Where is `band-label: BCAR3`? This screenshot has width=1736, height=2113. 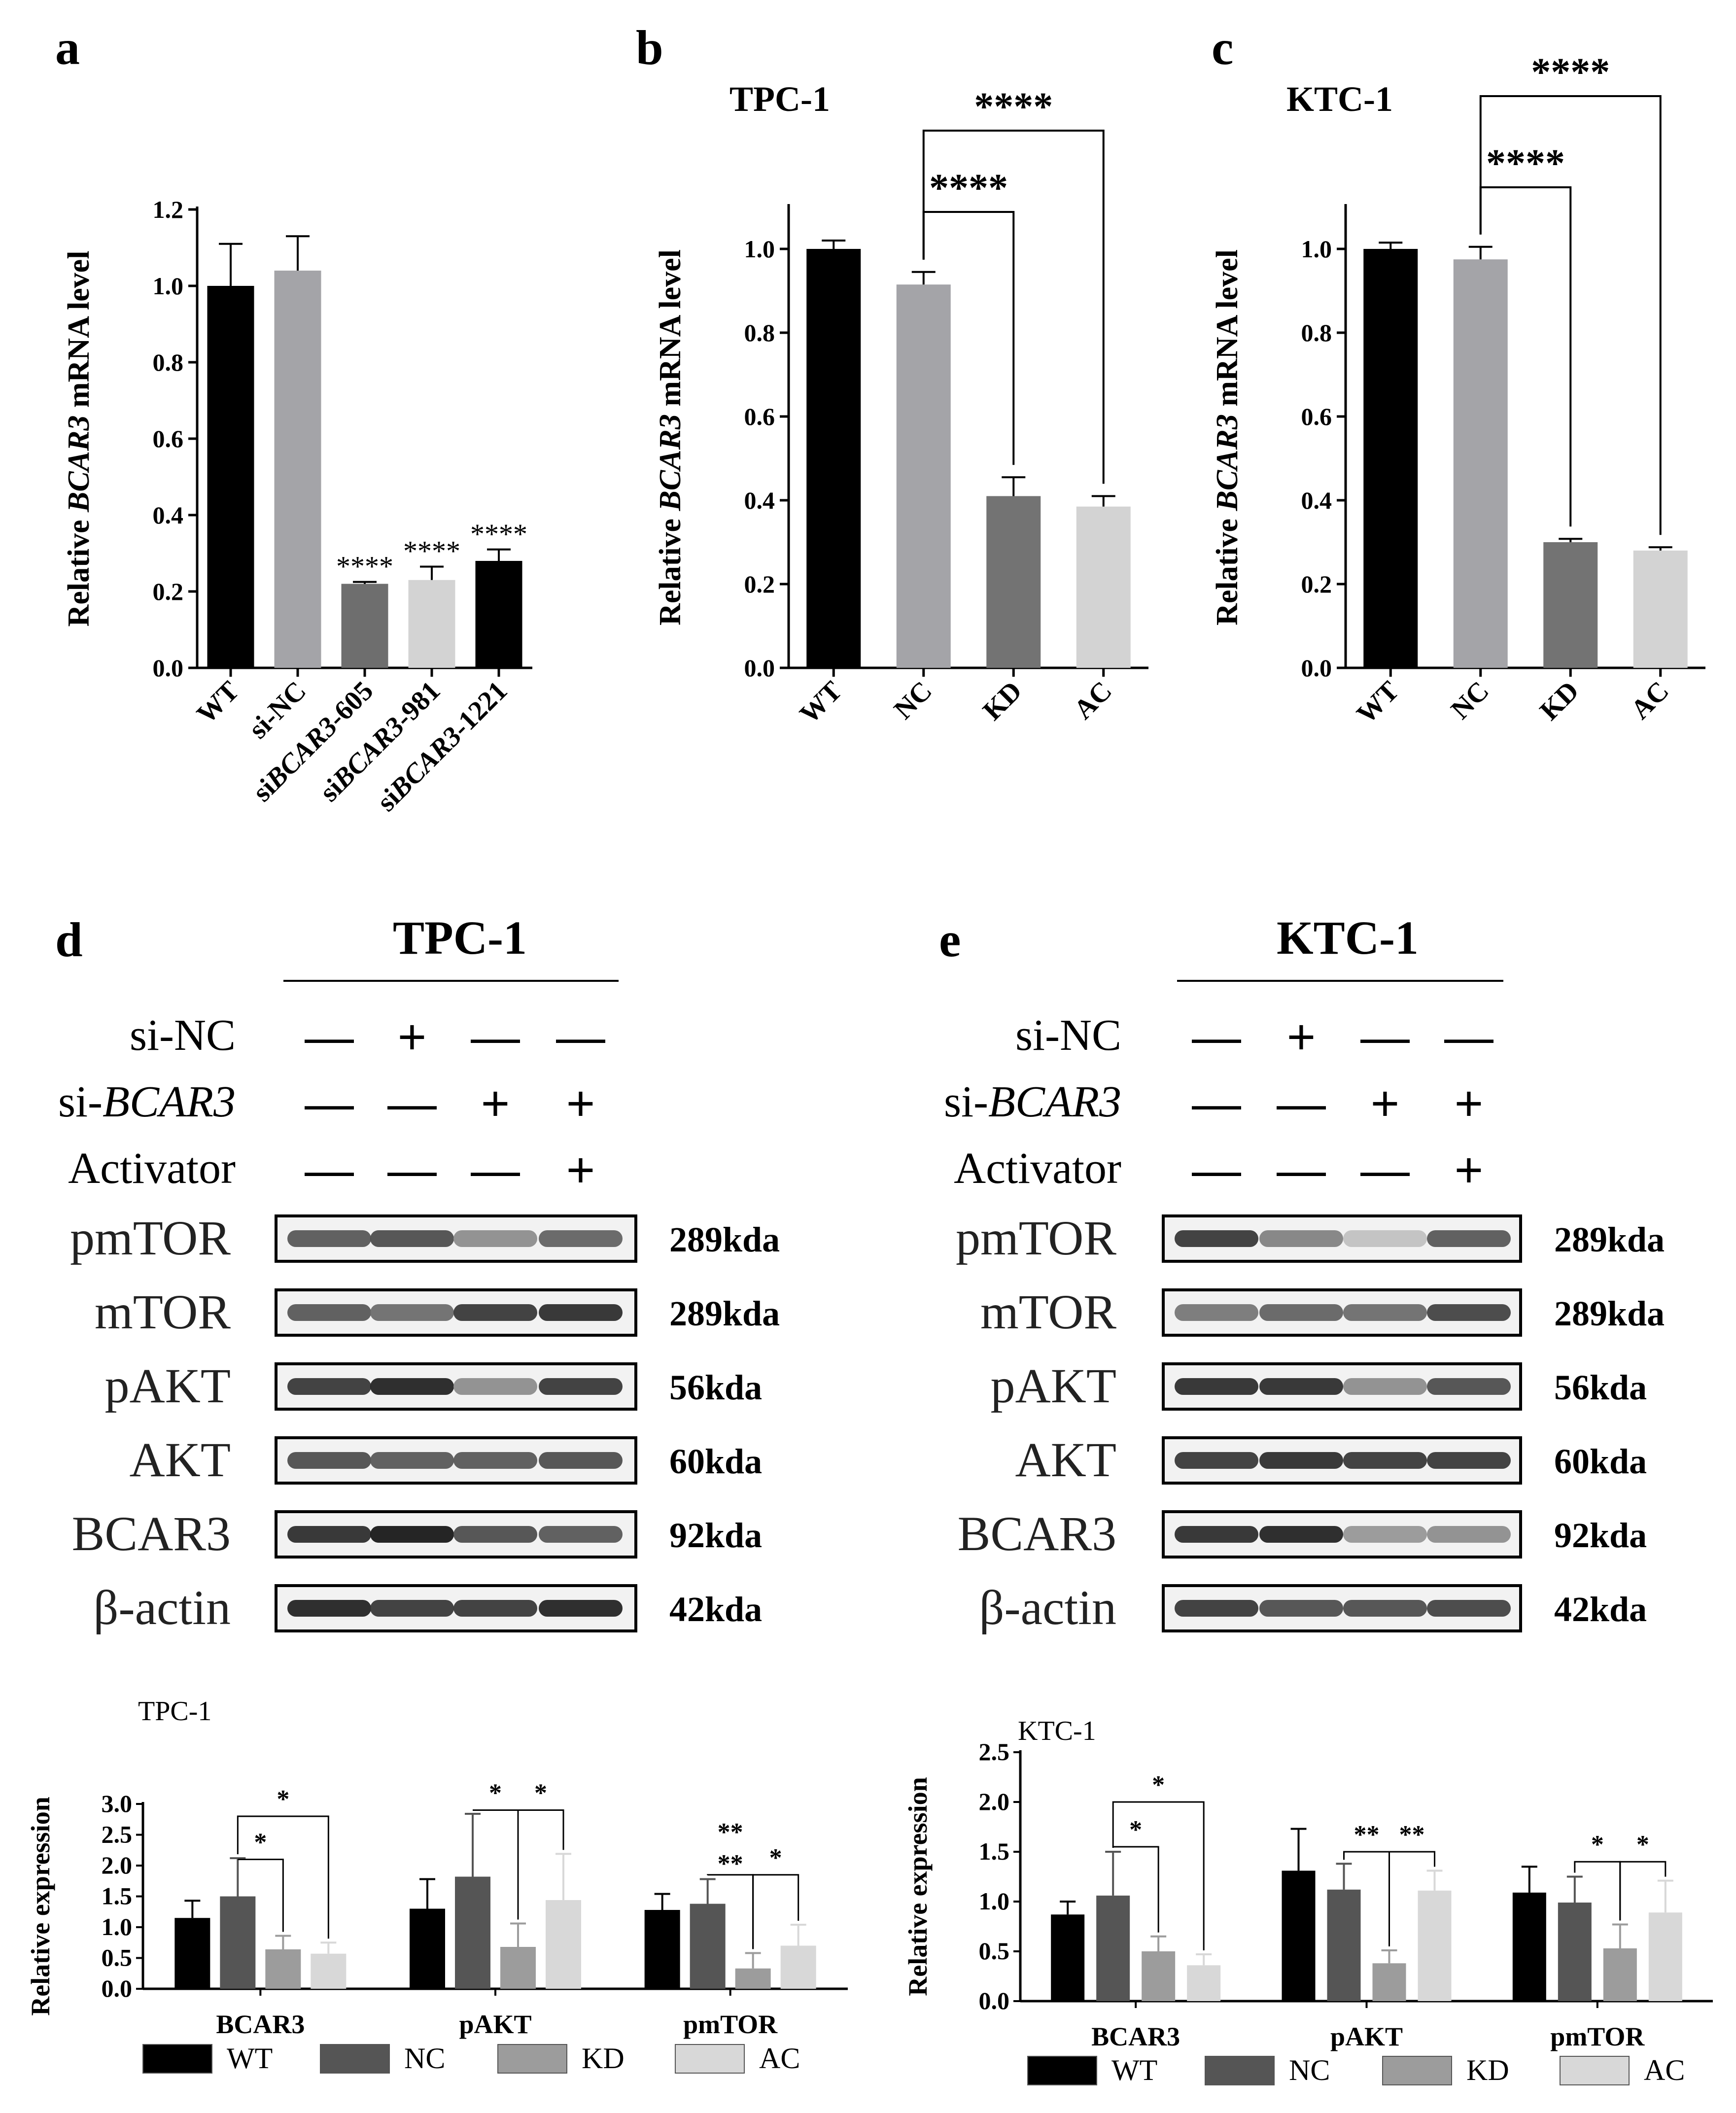 band-label: BCAR3 is located at coordinates (1037, 1534).